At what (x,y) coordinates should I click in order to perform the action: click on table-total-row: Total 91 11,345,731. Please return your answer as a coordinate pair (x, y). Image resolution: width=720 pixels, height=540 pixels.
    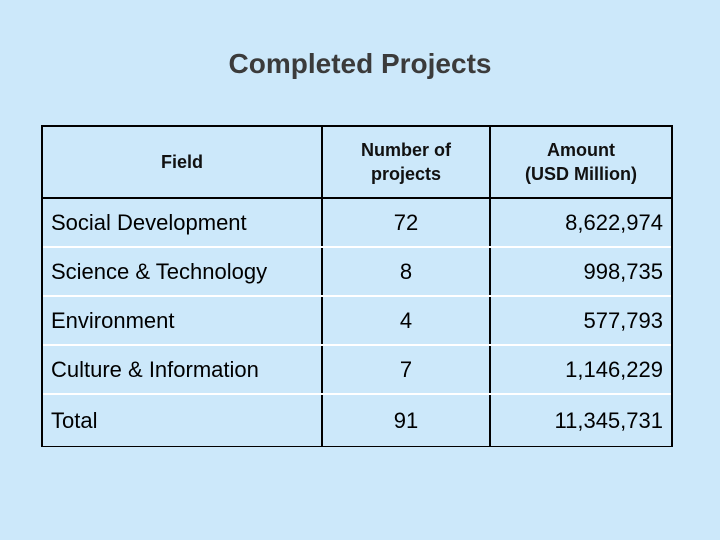
    Looking at the image, I should click on (357, 420).